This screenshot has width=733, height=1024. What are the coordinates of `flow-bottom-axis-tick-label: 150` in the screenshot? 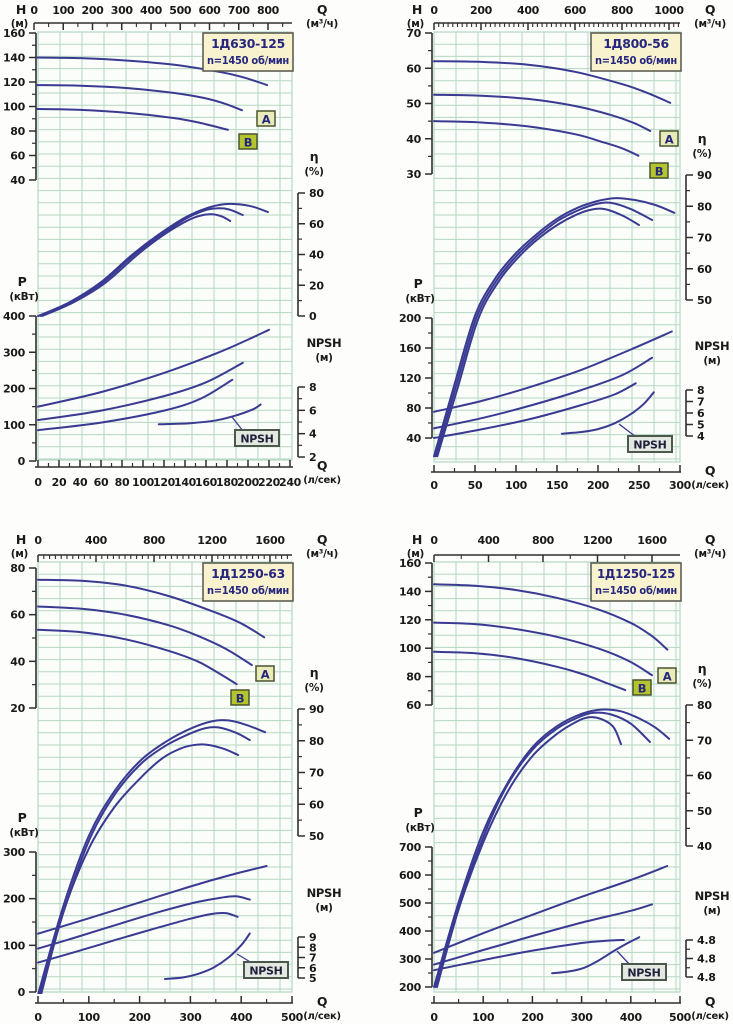 It's located at (557, 485).